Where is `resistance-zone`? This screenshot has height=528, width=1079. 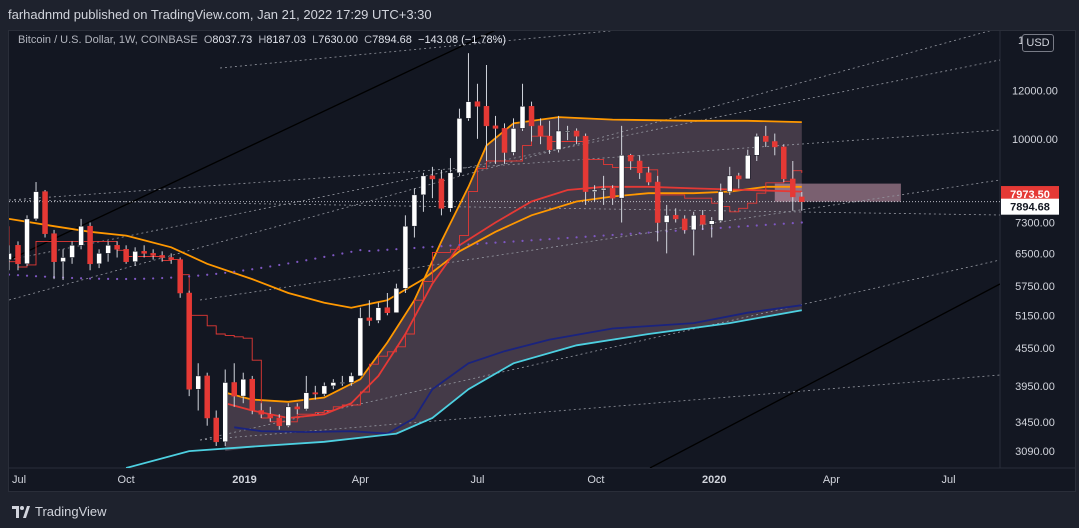
resistance-zone is located at coordinates (837, 192).